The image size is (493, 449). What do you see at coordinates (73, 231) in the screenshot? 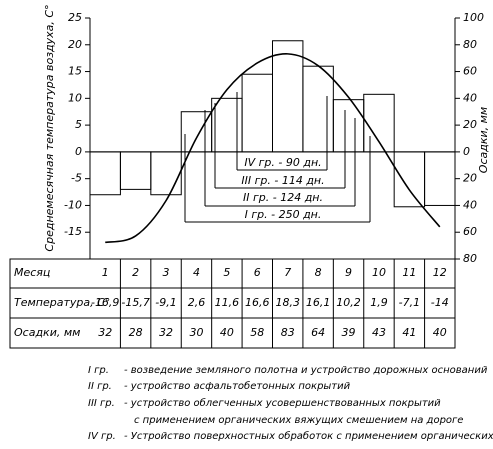
I see `y-tick-label: -15` at bounding box center [73, 231].